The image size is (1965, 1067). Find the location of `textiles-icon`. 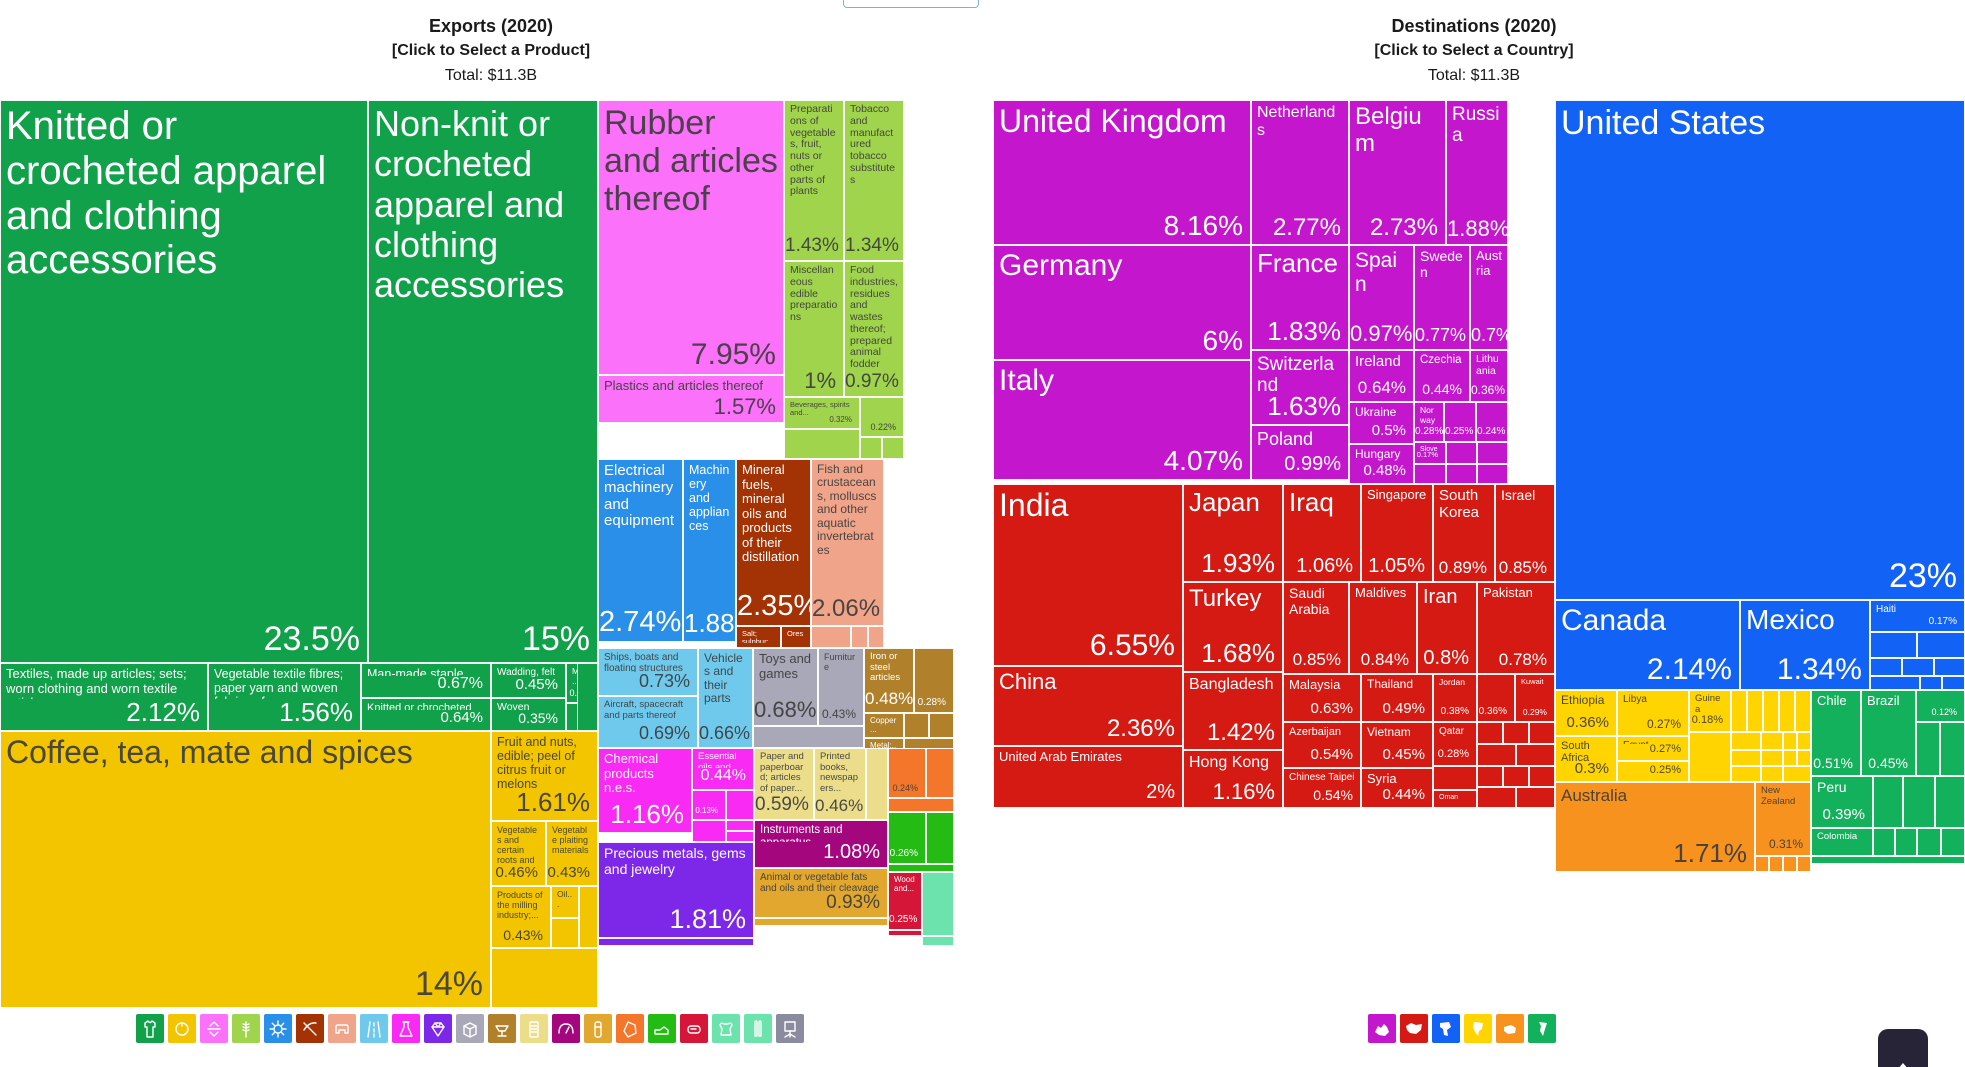

textiles-icon is located at coordinates (150, 1028).